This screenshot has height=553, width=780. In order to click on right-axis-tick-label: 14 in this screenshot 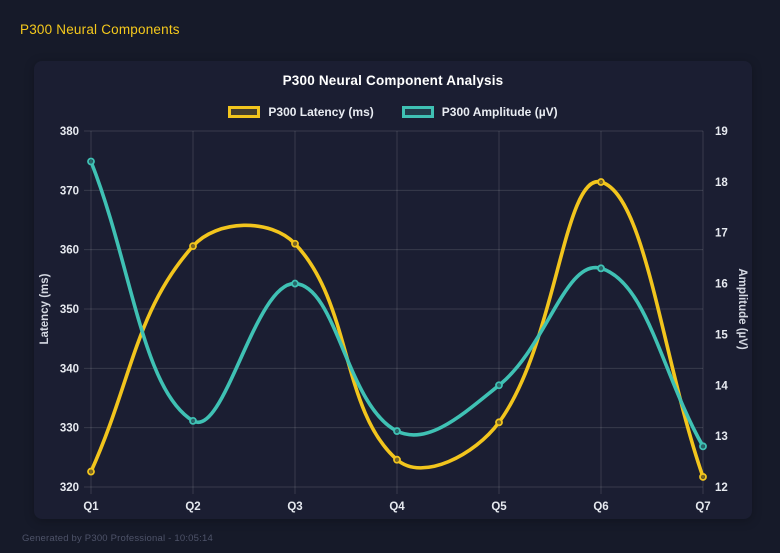, I will do `click(721, 386)`.